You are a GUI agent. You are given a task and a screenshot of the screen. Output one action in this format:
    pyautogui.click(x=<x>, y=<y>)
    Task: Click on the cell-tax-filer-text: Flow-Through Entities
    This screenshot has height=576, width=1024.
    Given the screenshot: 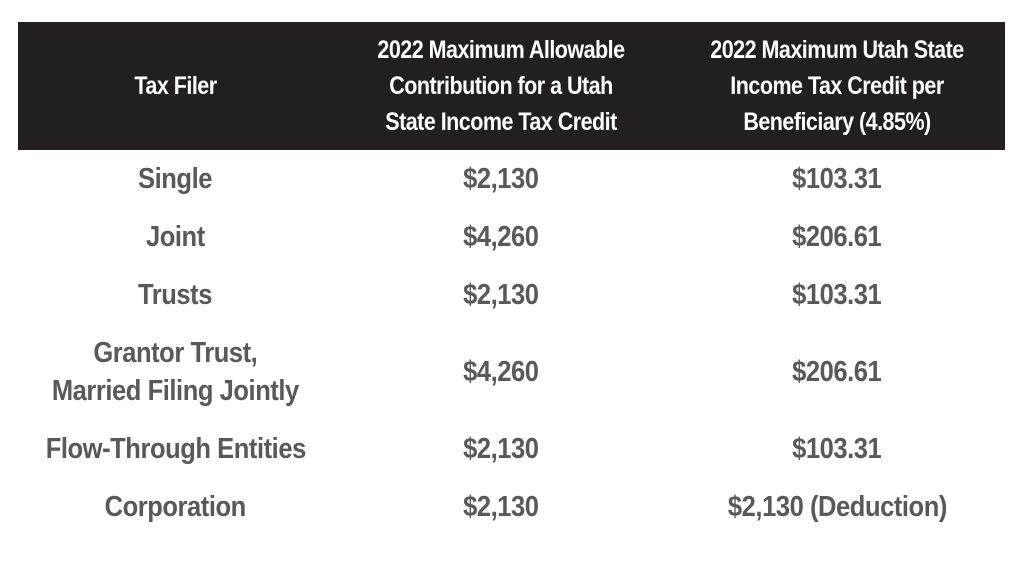 What is the action you would take?
    pyautogui.click(x=175, y=449)
    